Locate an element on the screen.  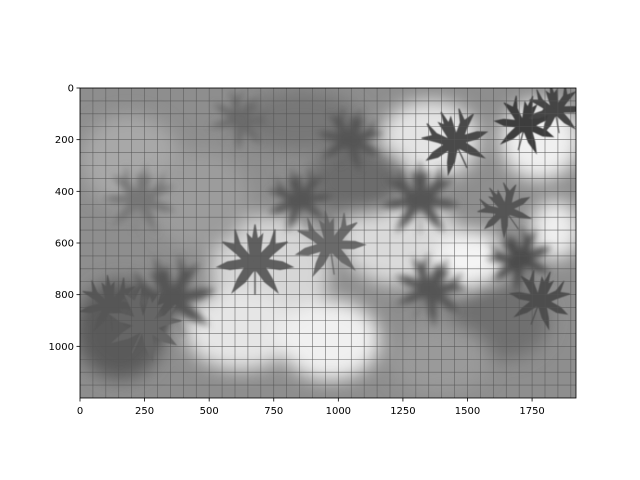
x-tick-label: 250 is located at coordinates (144, 411).